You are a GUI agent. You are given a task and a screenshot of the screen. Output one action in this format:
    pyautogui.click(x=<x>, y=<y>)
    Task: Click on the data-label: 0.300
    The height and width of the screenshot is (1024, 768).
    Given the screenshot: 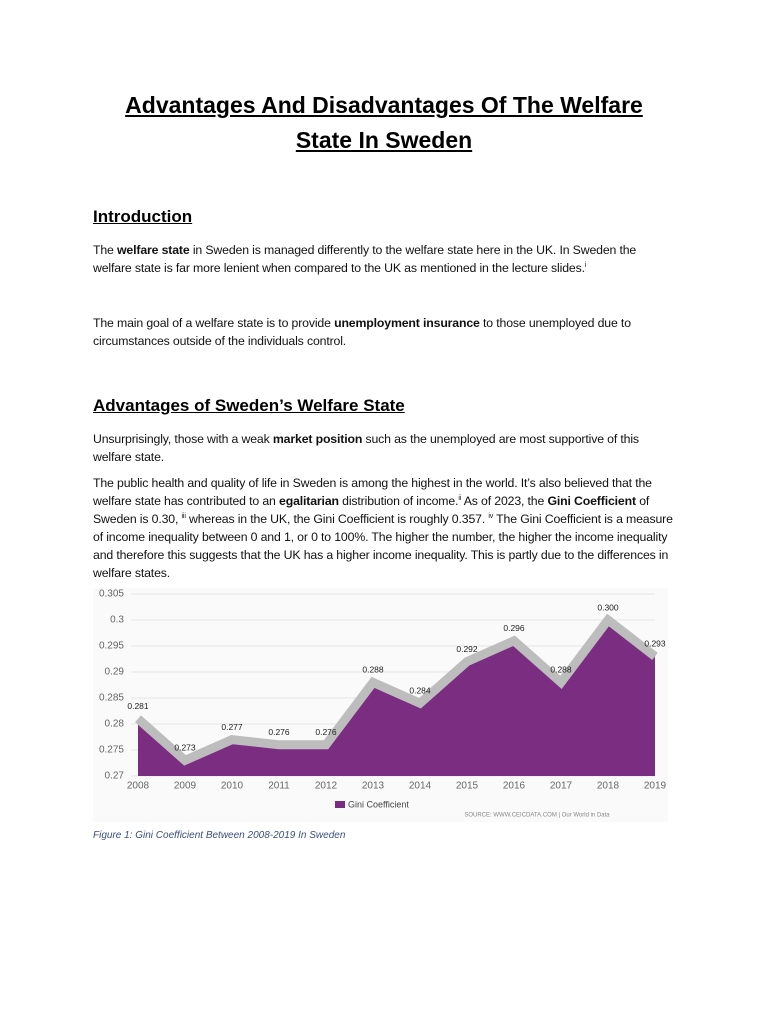 What is the action you would take?
    pyautogui.click(x=608, y=607)
    